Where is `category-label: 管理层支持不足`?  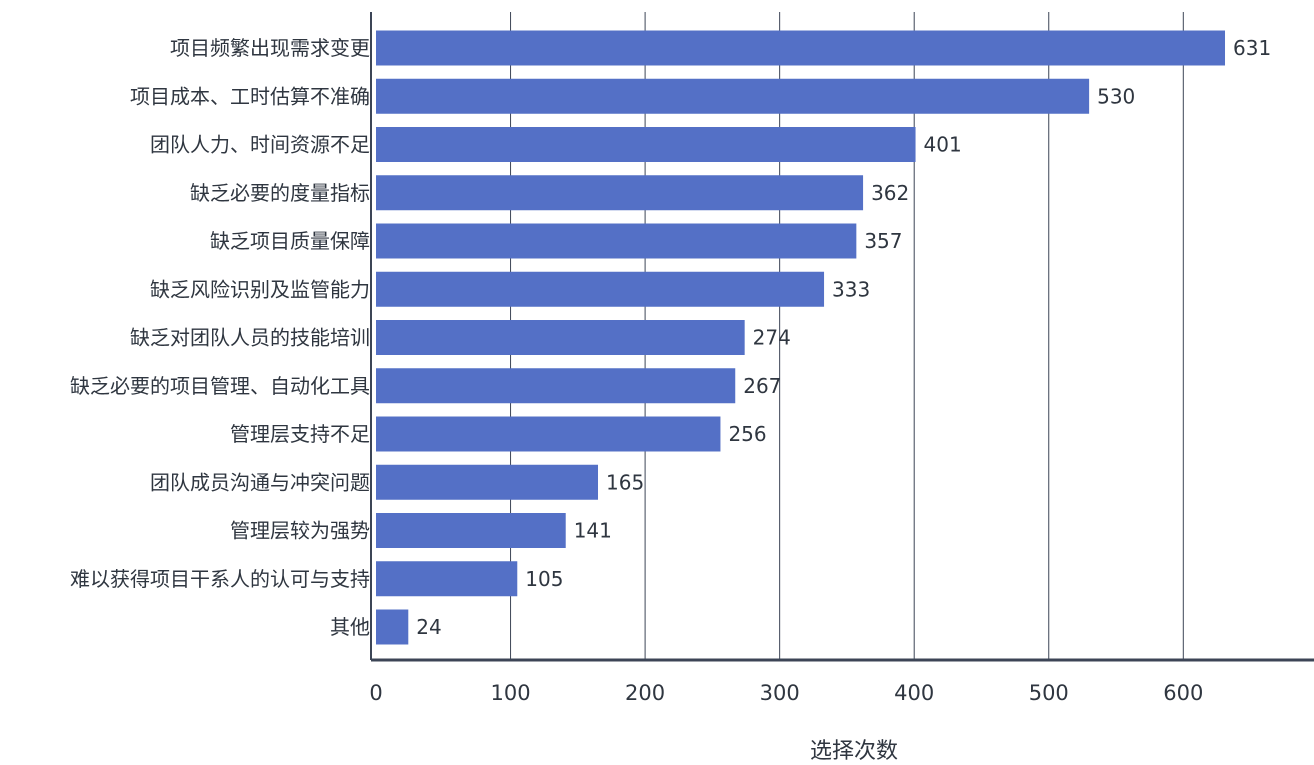 category-label: 管理层支持不足 is located at coordinates (300, 434).